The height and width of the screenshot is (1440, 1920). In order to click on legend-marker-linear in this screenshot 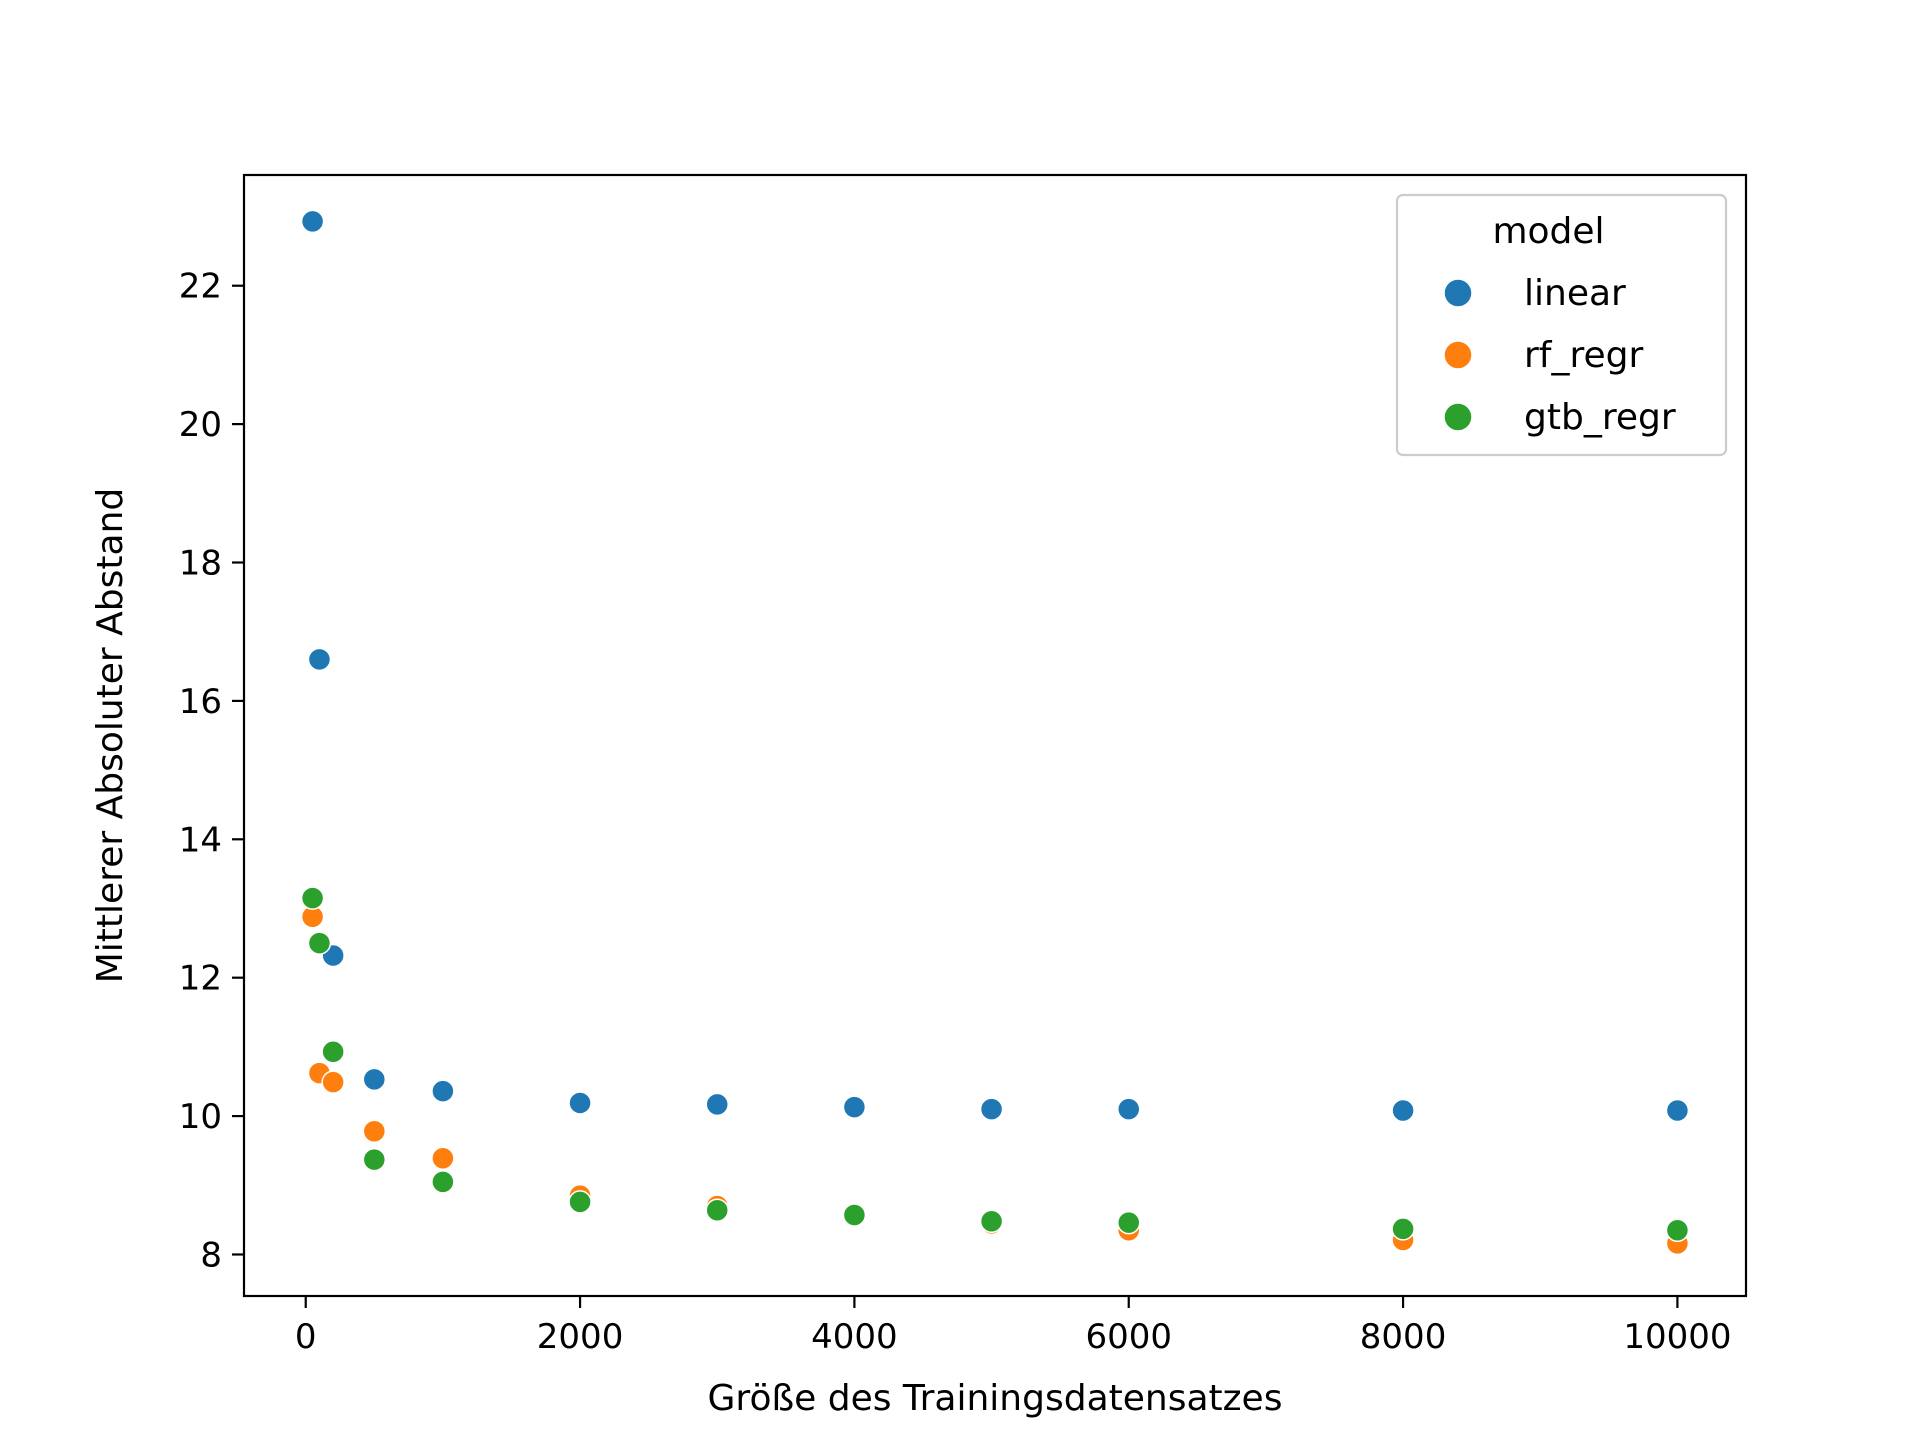, I will do `click(1458, 293)`.